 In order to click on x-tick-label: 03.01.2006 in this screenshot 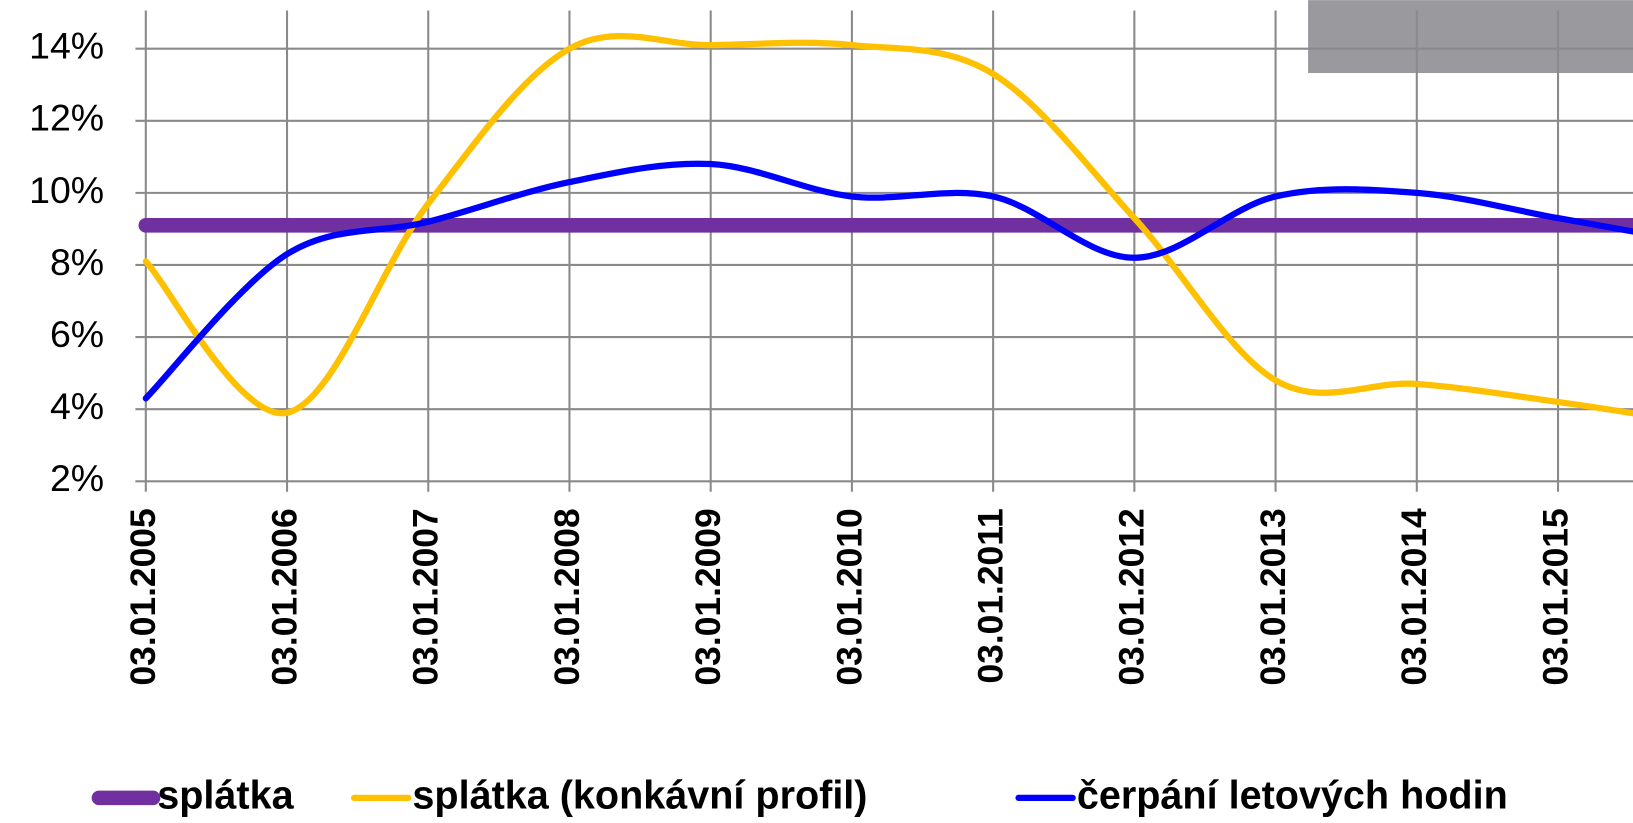, I will do `click(284, 596)`.